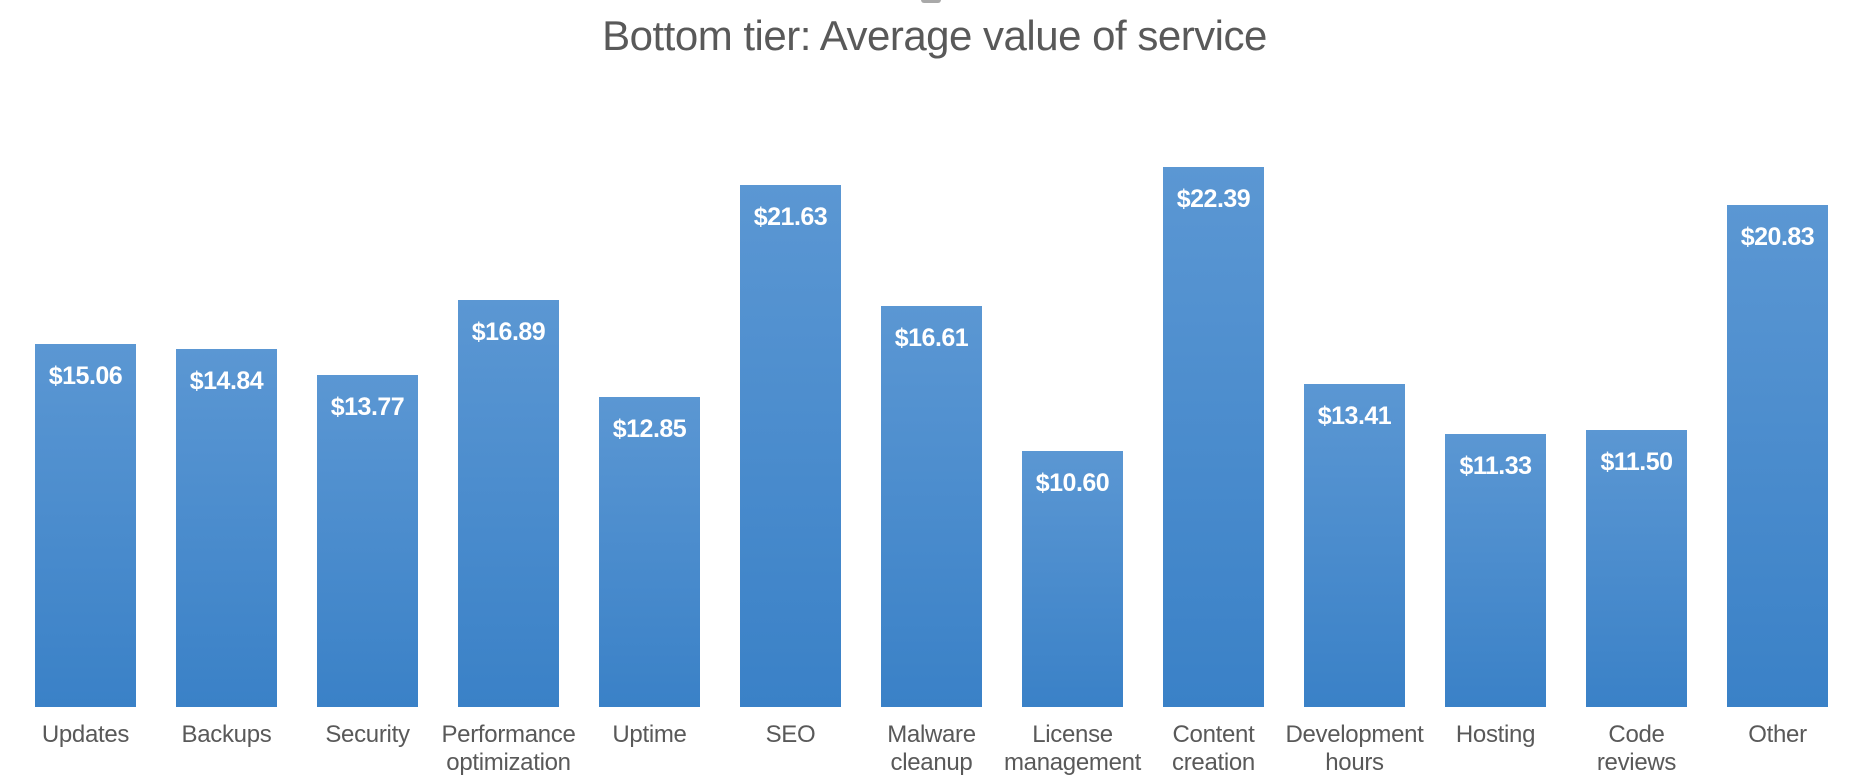 The height and width of the screenshot is (780, 1869). I want to click on bar: $11.50, so click(1636, 568).